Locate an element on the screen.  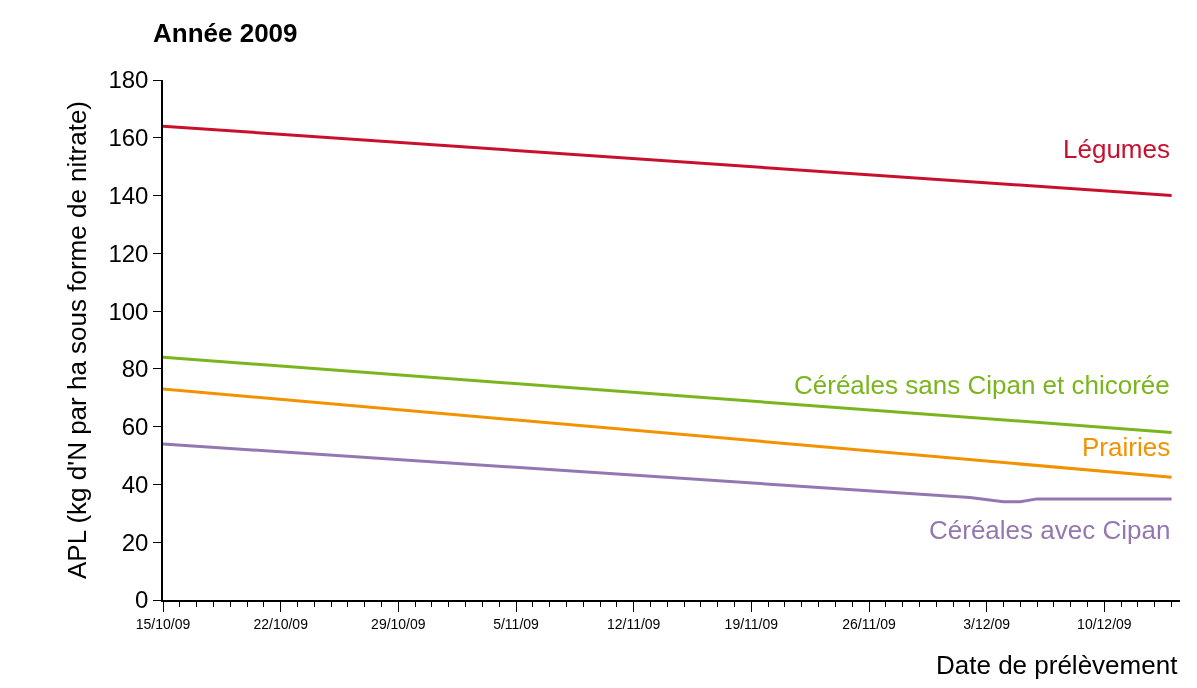
series-label: Prairies is located at coordinates (1126, 447).